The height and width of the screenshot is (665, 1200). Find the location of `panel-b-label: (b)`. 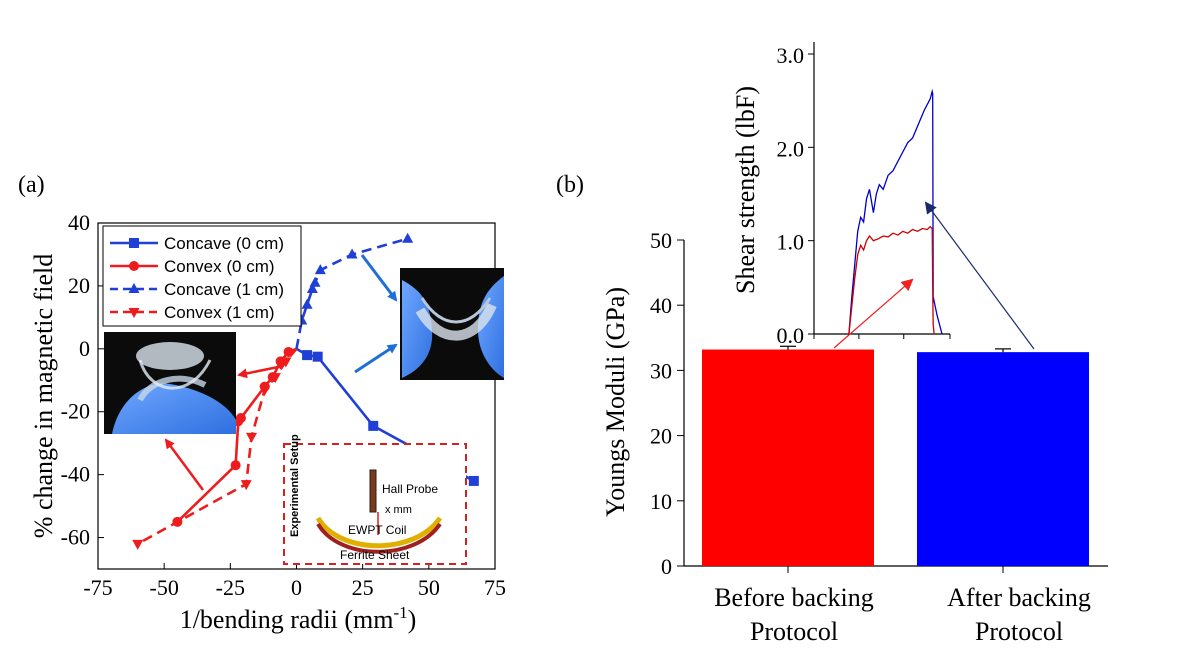

panel-b-label: (b) is located at coordinates (570, 185).